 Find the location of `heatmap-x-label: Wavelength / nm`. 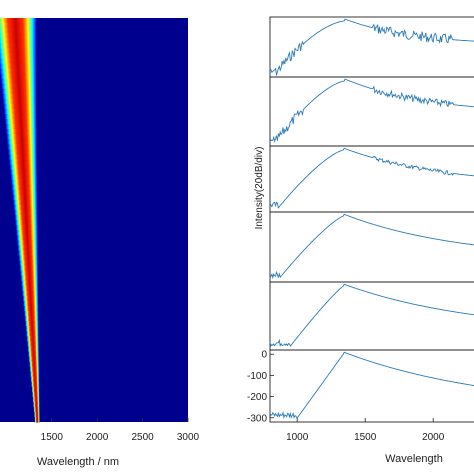

heatmap-x-label: Wavelength / nm is located at coordinates (78, 462).